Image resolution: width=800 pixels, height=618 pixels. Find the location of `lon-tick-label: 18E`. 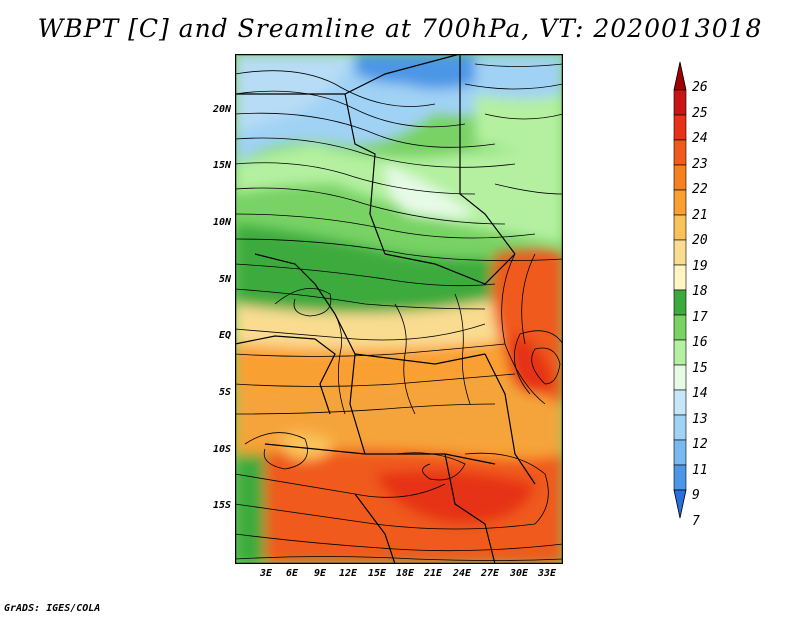

lon-tick-label: 18E is located at coordinates (405, 573).